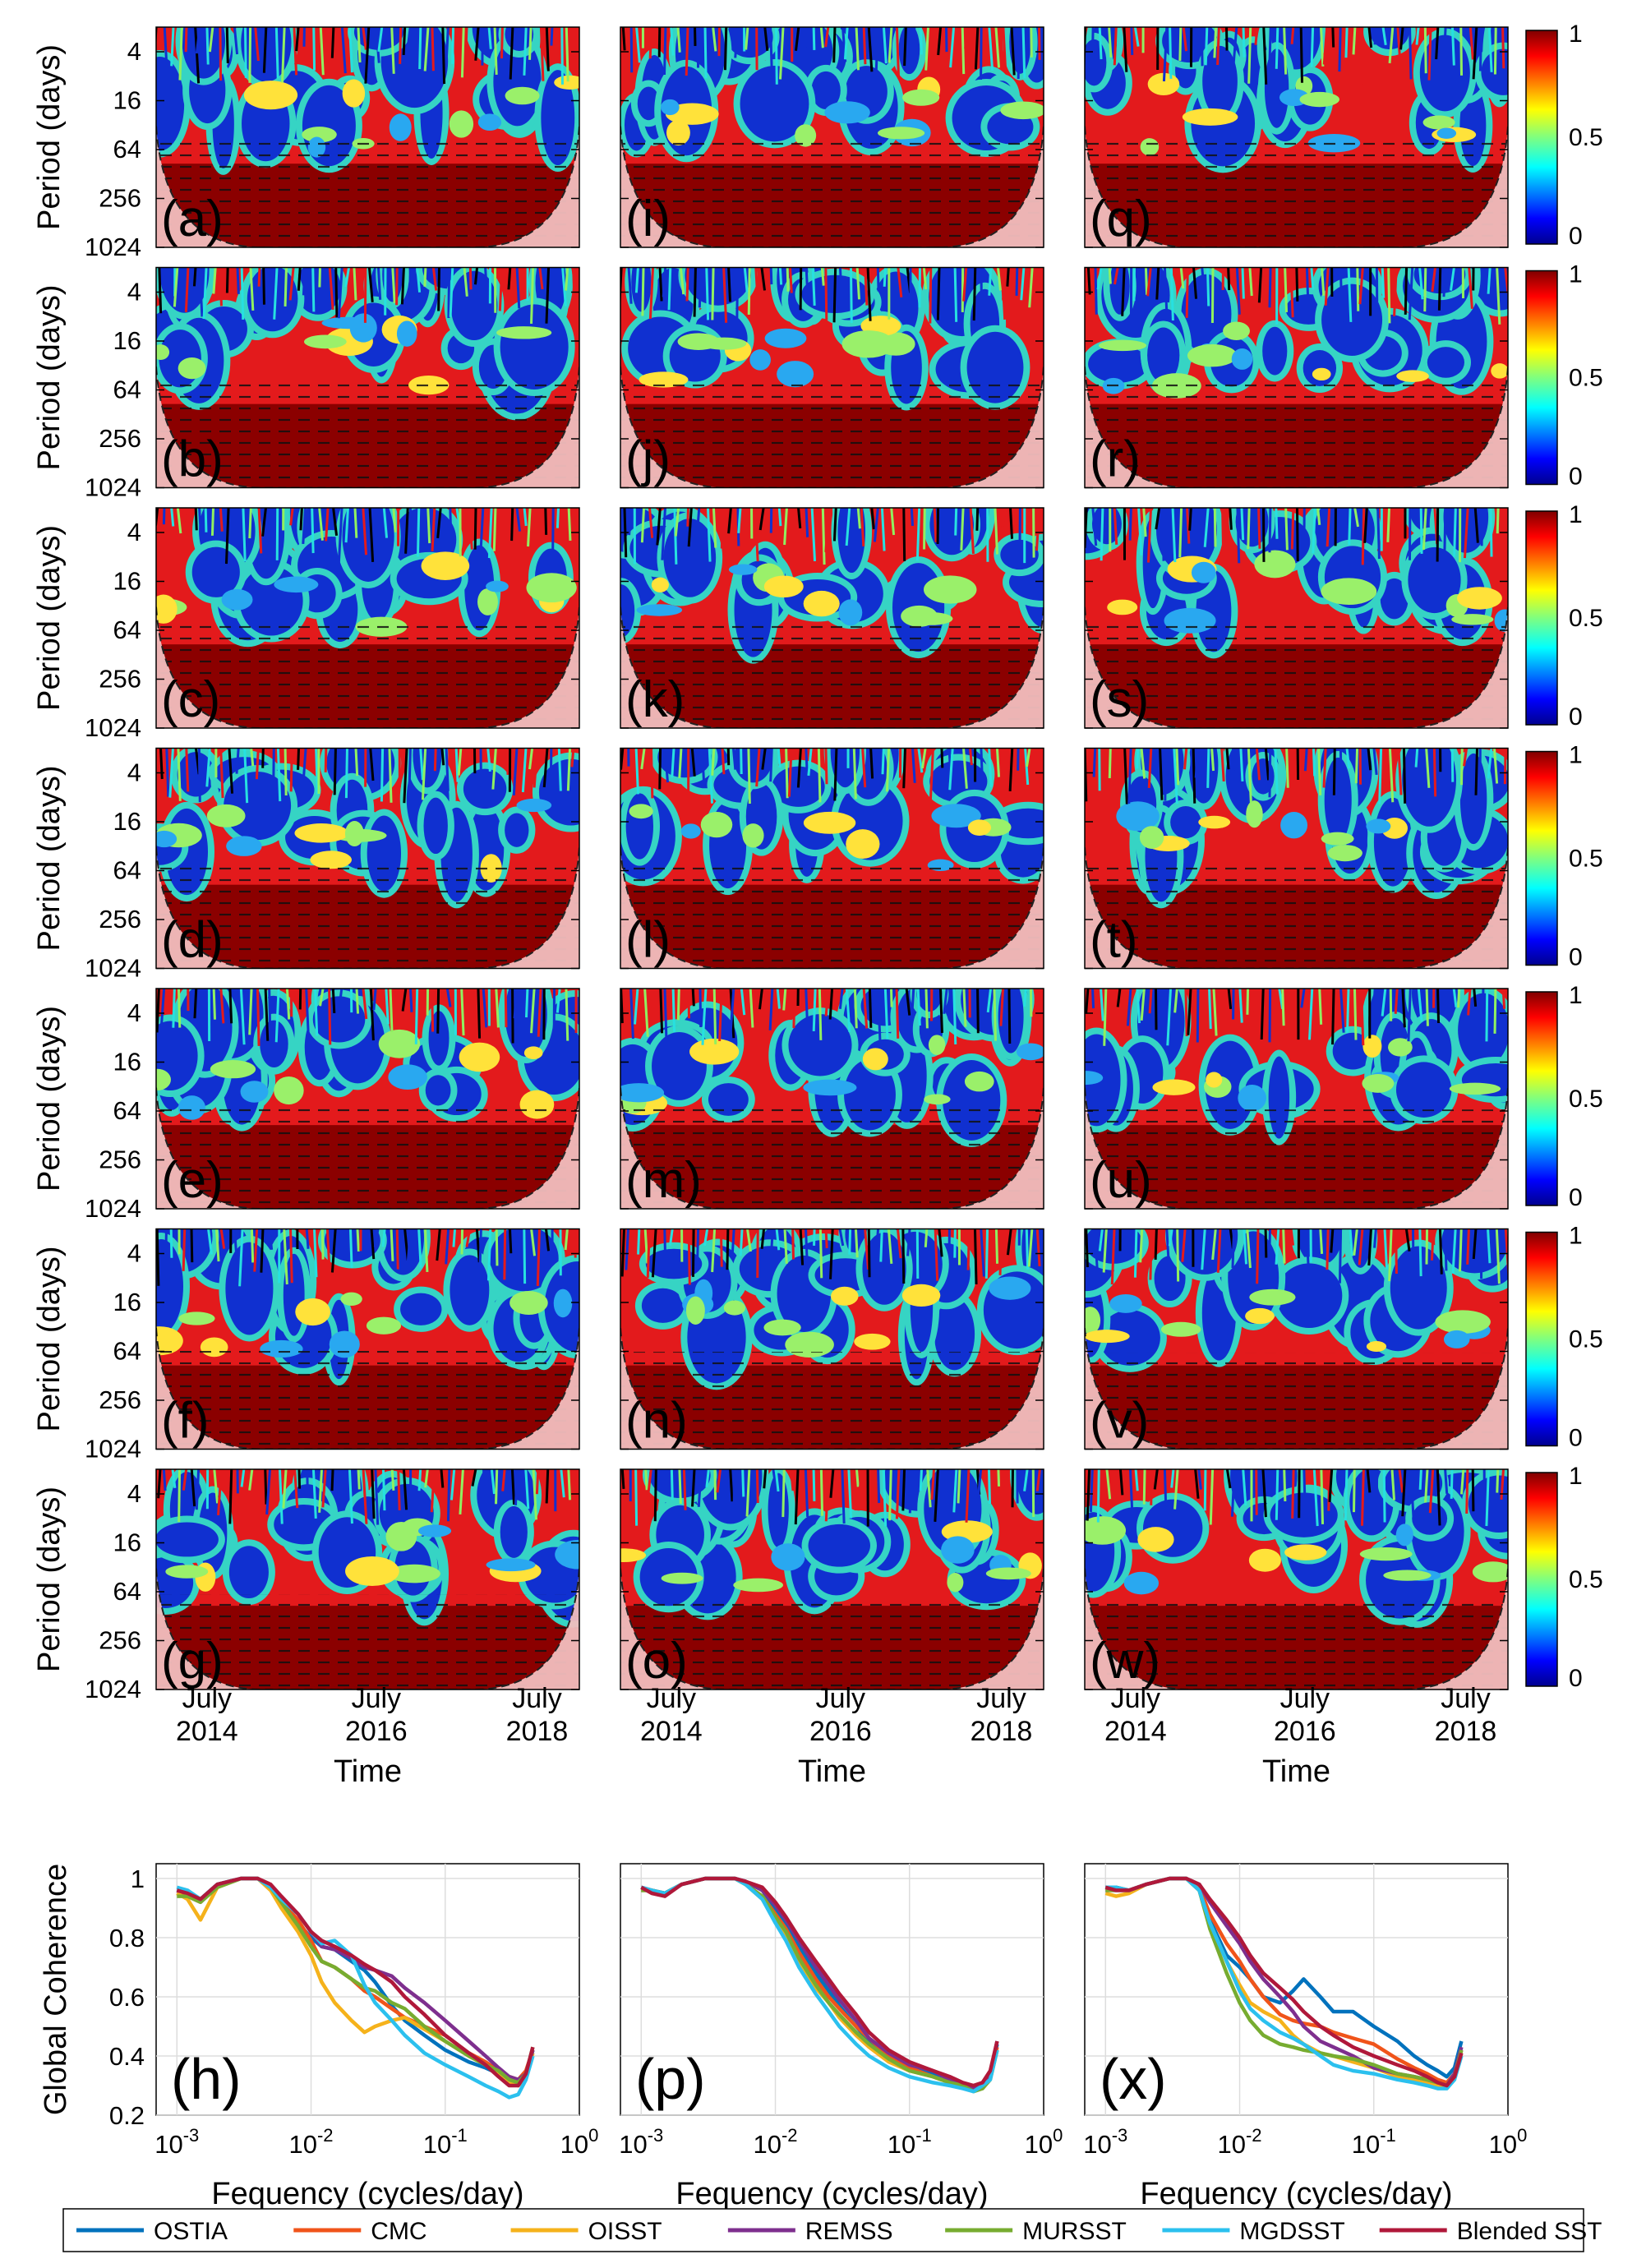 The height and width of the screenshot is (2268, 1646). What do you see at coordinates (127, 1938) in the screenshot?
I see `gc-y-tick-label: 0.8` at bounding box center [127, 1938].